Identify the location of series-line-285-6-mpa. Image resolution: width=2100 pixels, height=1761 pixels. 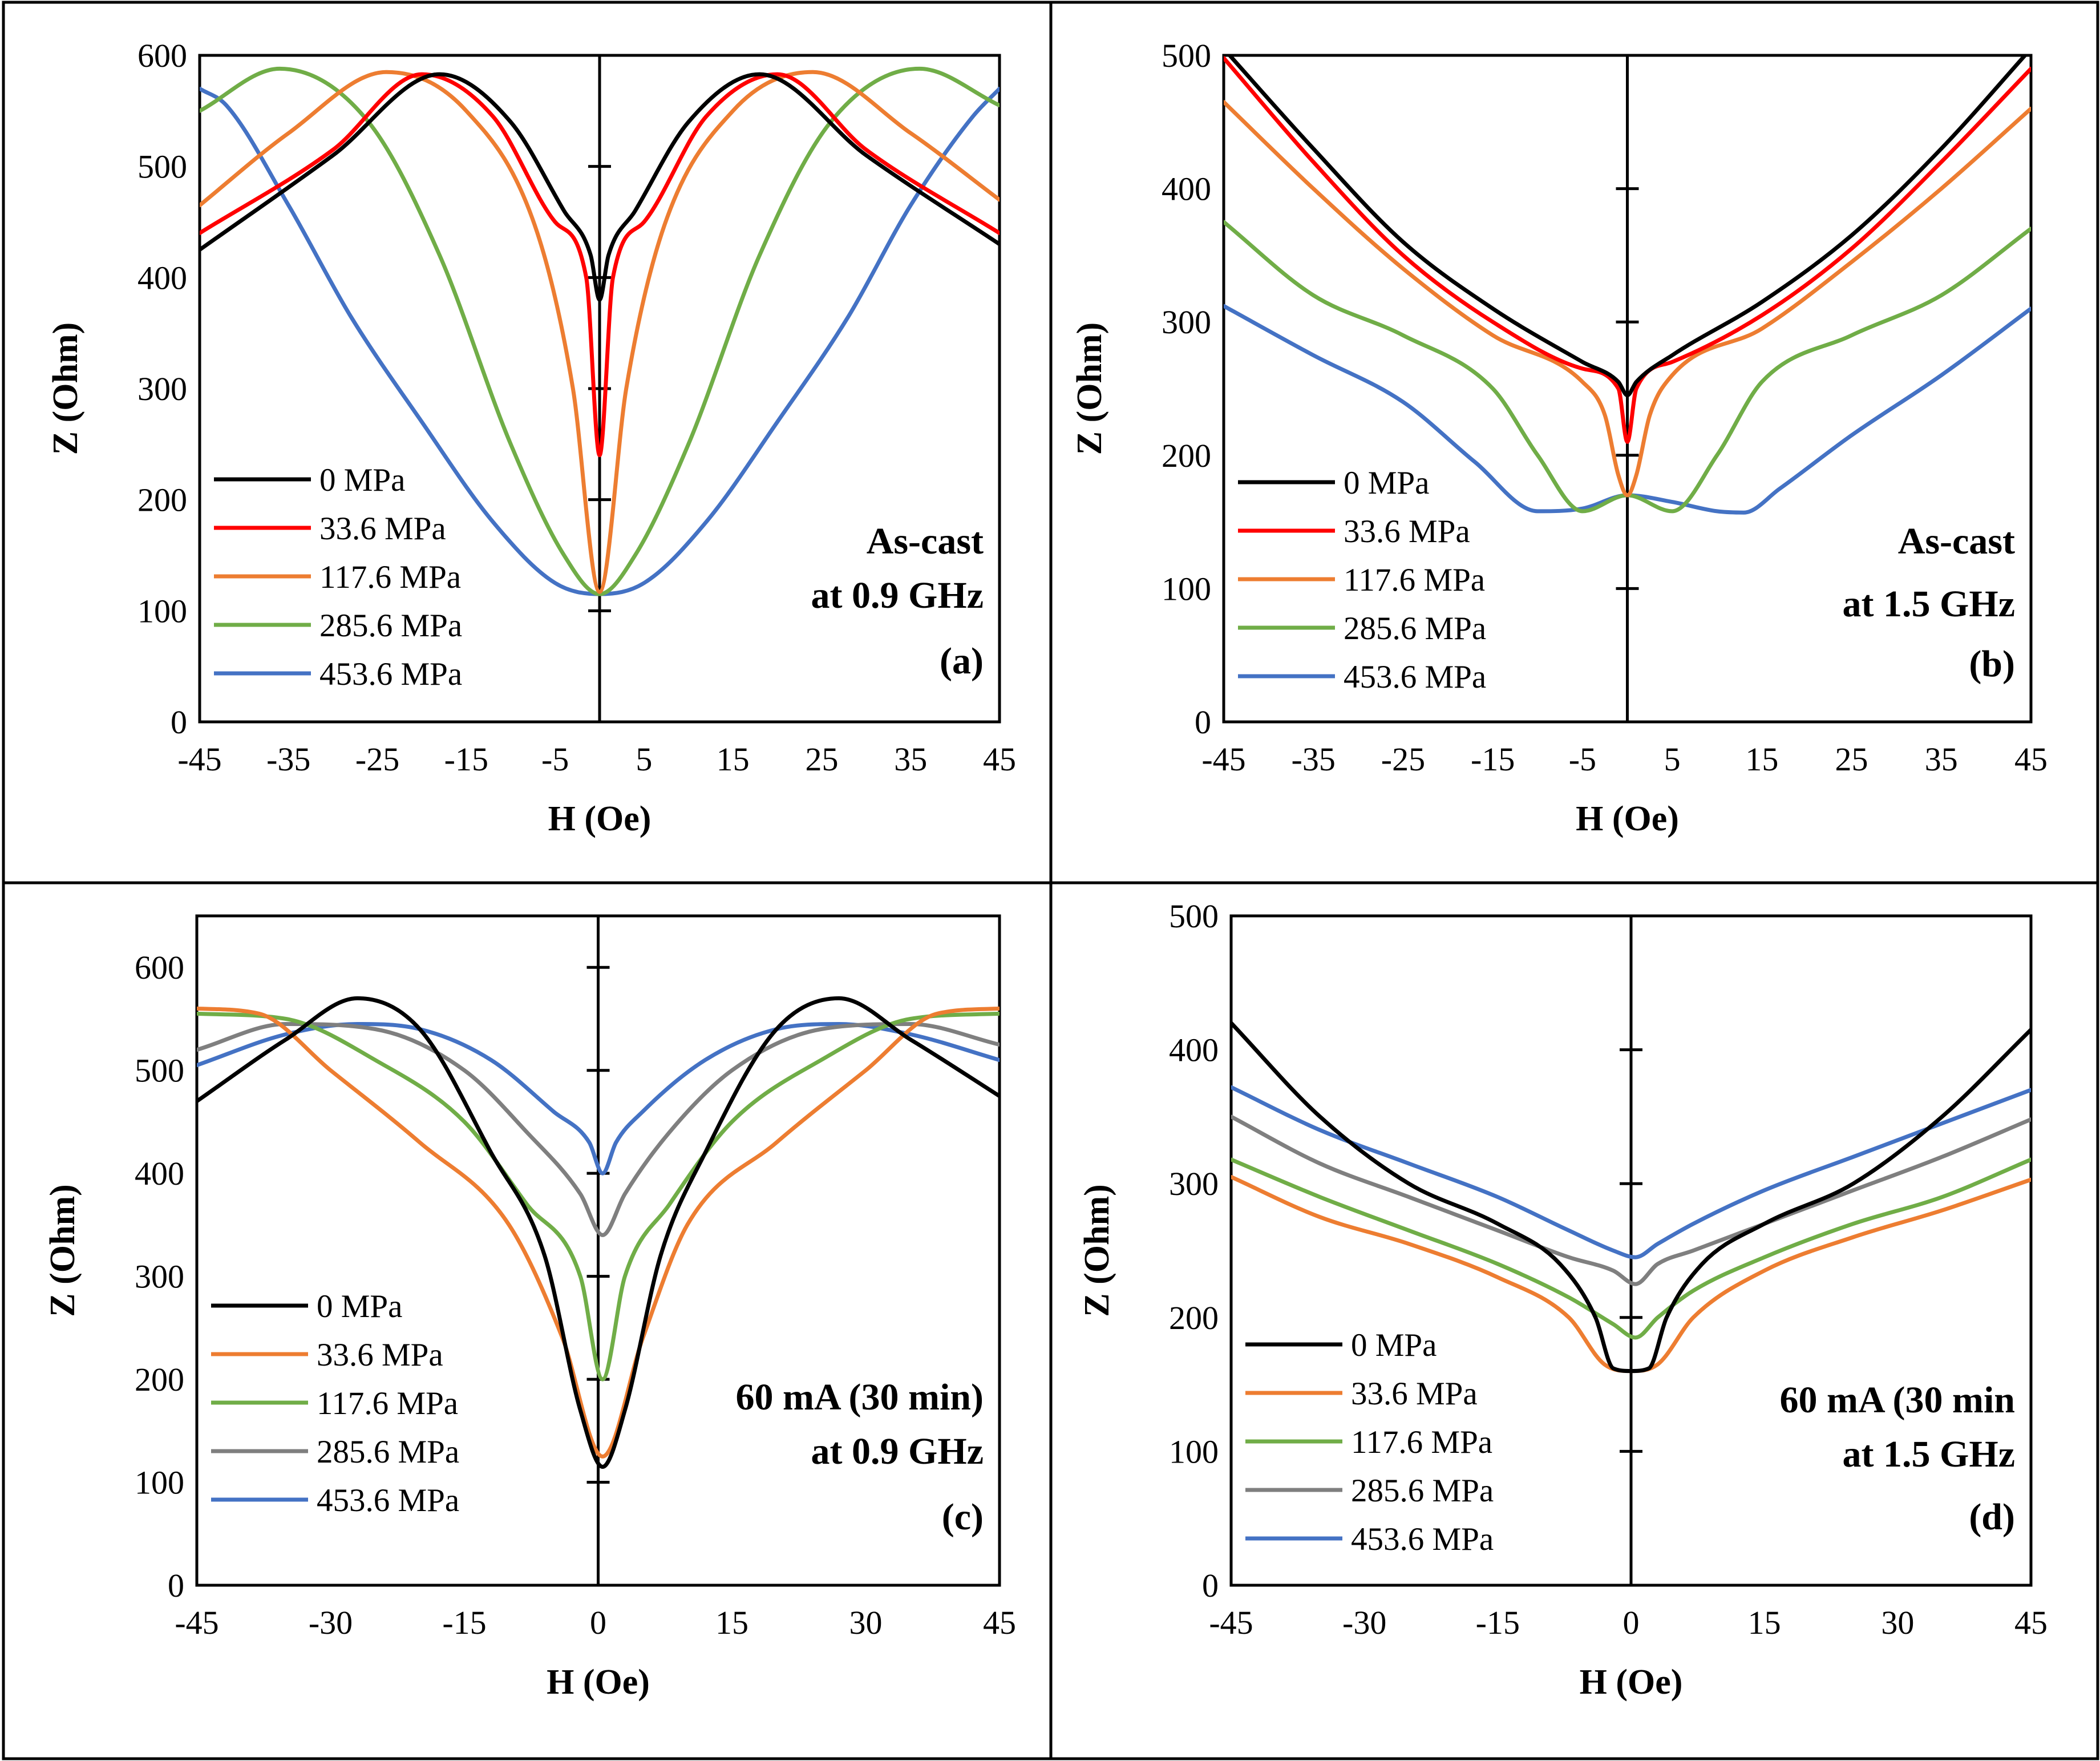
(598, 1129).